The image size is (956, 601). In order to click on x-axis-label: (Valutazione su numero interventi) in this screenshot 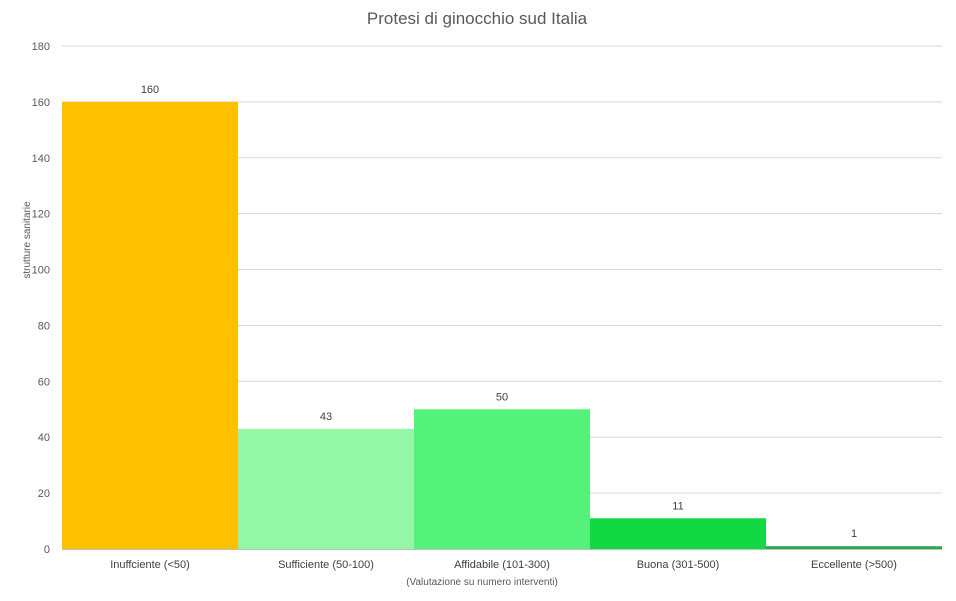, I will do `click(482, 582)`.